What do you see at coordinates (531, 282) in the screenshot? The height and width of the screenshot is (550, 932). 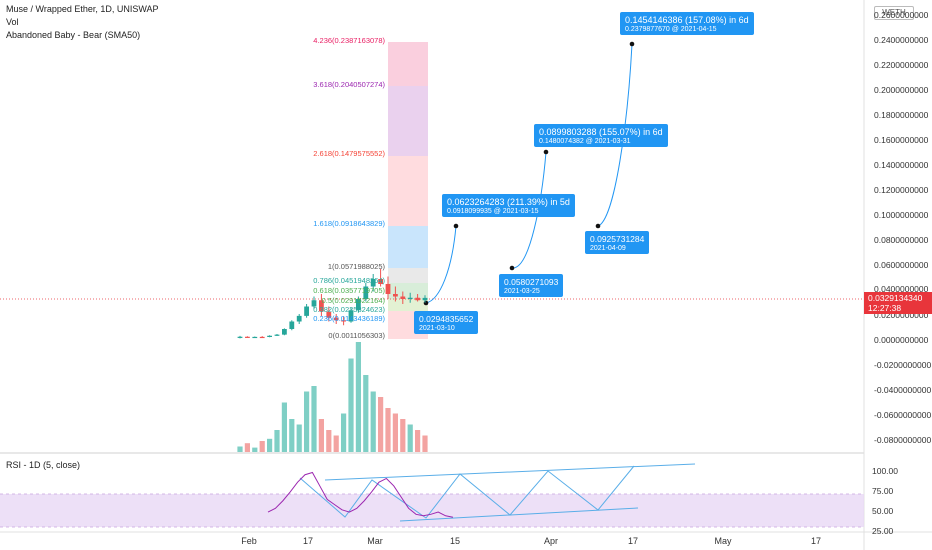 I see `callout-text: 0.0580271093` at bounding box center [531, 282].